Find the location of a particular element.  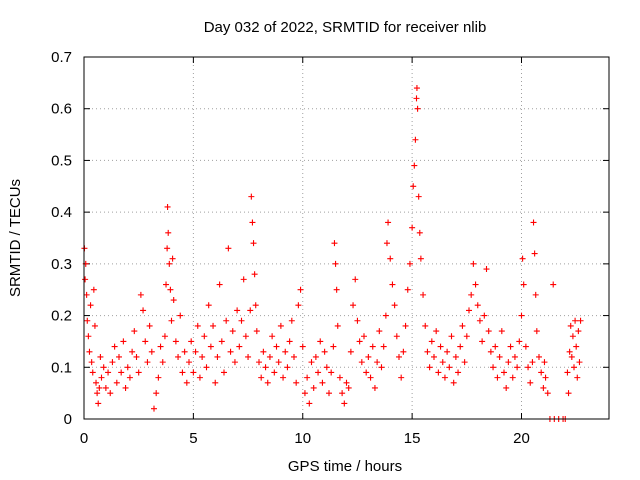

y-tick-label: 0 is located at coordinates (68, 419).